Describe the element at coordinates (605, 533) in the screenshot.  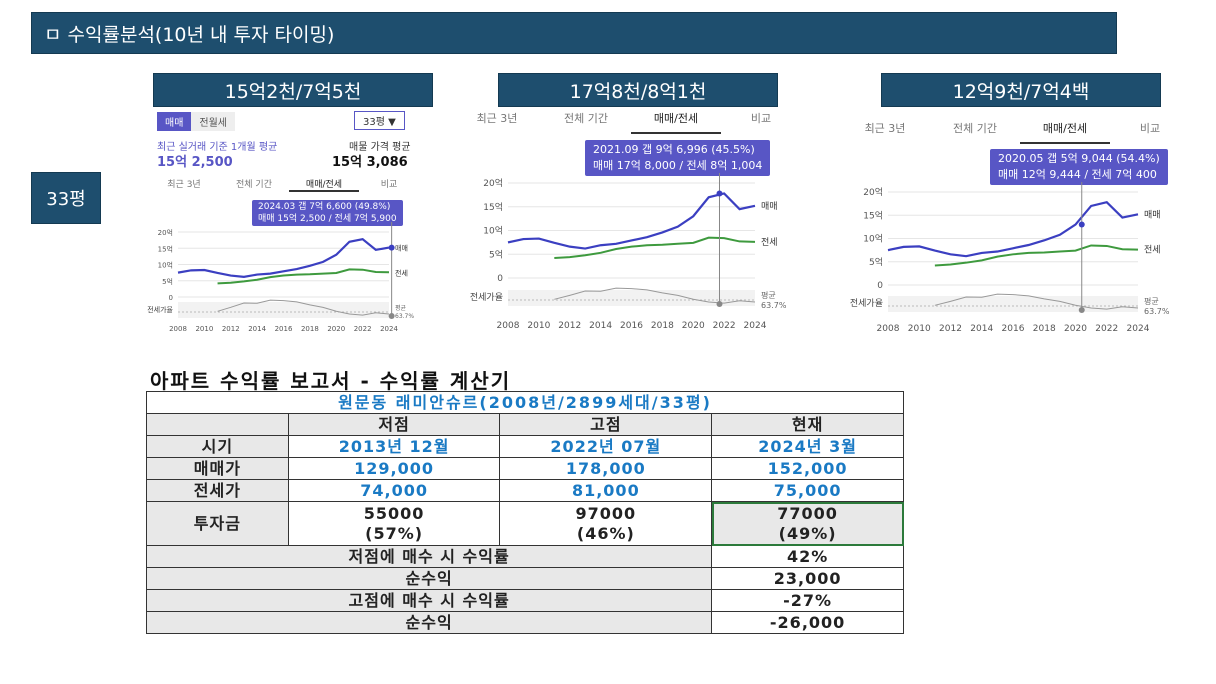
I see `invest-pct: (46%)` at that location.